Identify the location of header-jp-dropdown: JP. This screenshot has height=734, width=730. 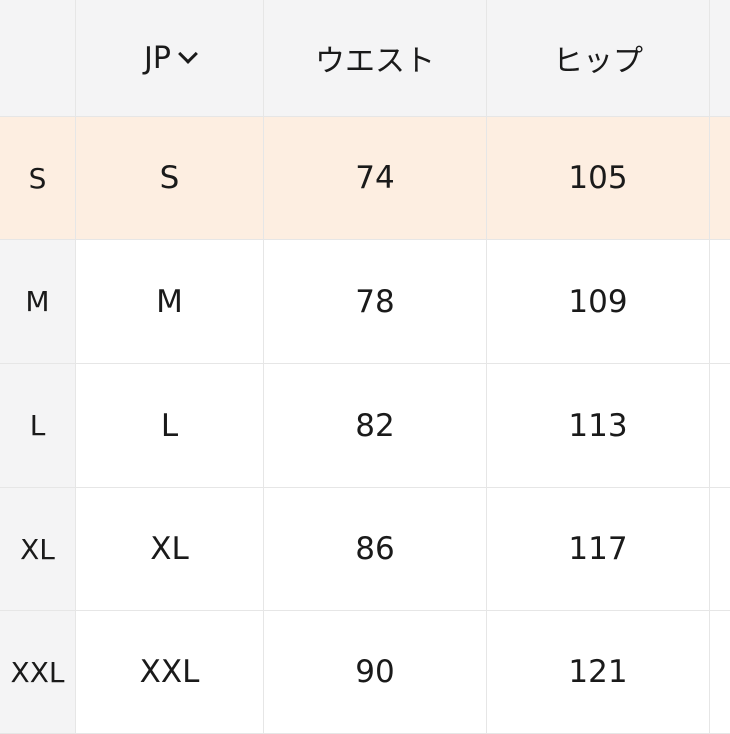
(170, 58).